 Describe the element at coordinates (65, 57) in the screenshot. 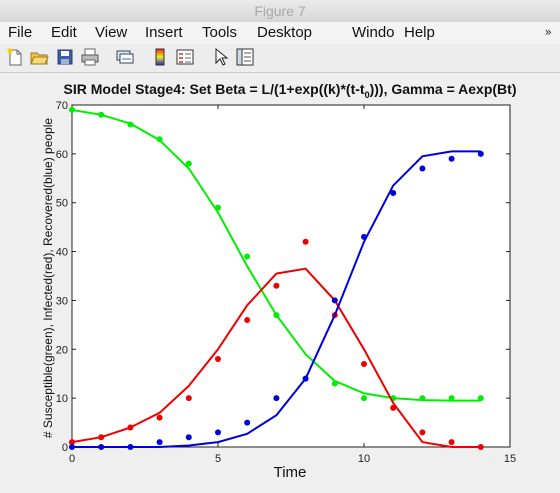

I see `save-icon` at that location.